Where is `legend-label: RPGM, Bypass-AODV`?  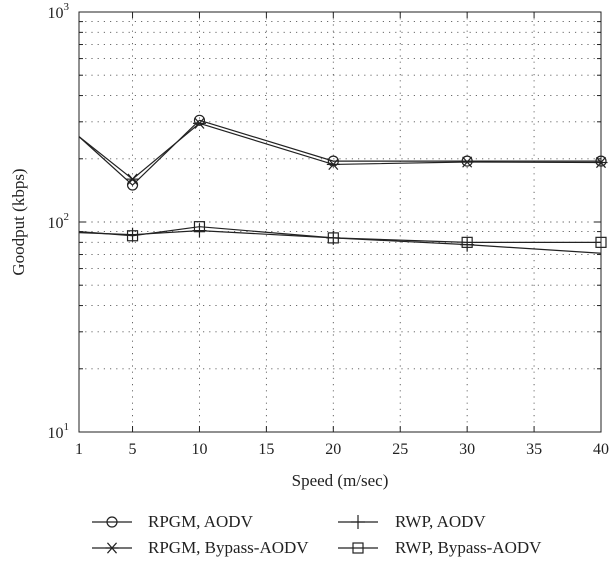
legend-label: RPGM, Bypass-AODV is located at coordinates (228, 547).